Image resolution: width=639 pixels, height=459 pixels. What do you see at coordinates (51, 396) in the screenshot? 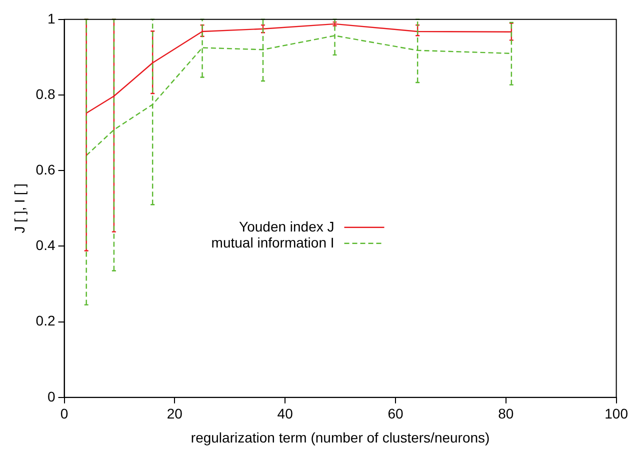
I see `y-tick-label: 0` at bounding box center [51, 396].